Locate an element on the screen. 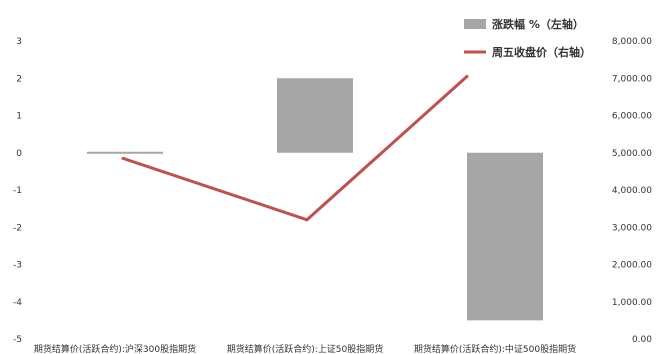 The width and height of the screenshot is (662, 354). left-tick-label: 1 is located at coordinates (19, 117).